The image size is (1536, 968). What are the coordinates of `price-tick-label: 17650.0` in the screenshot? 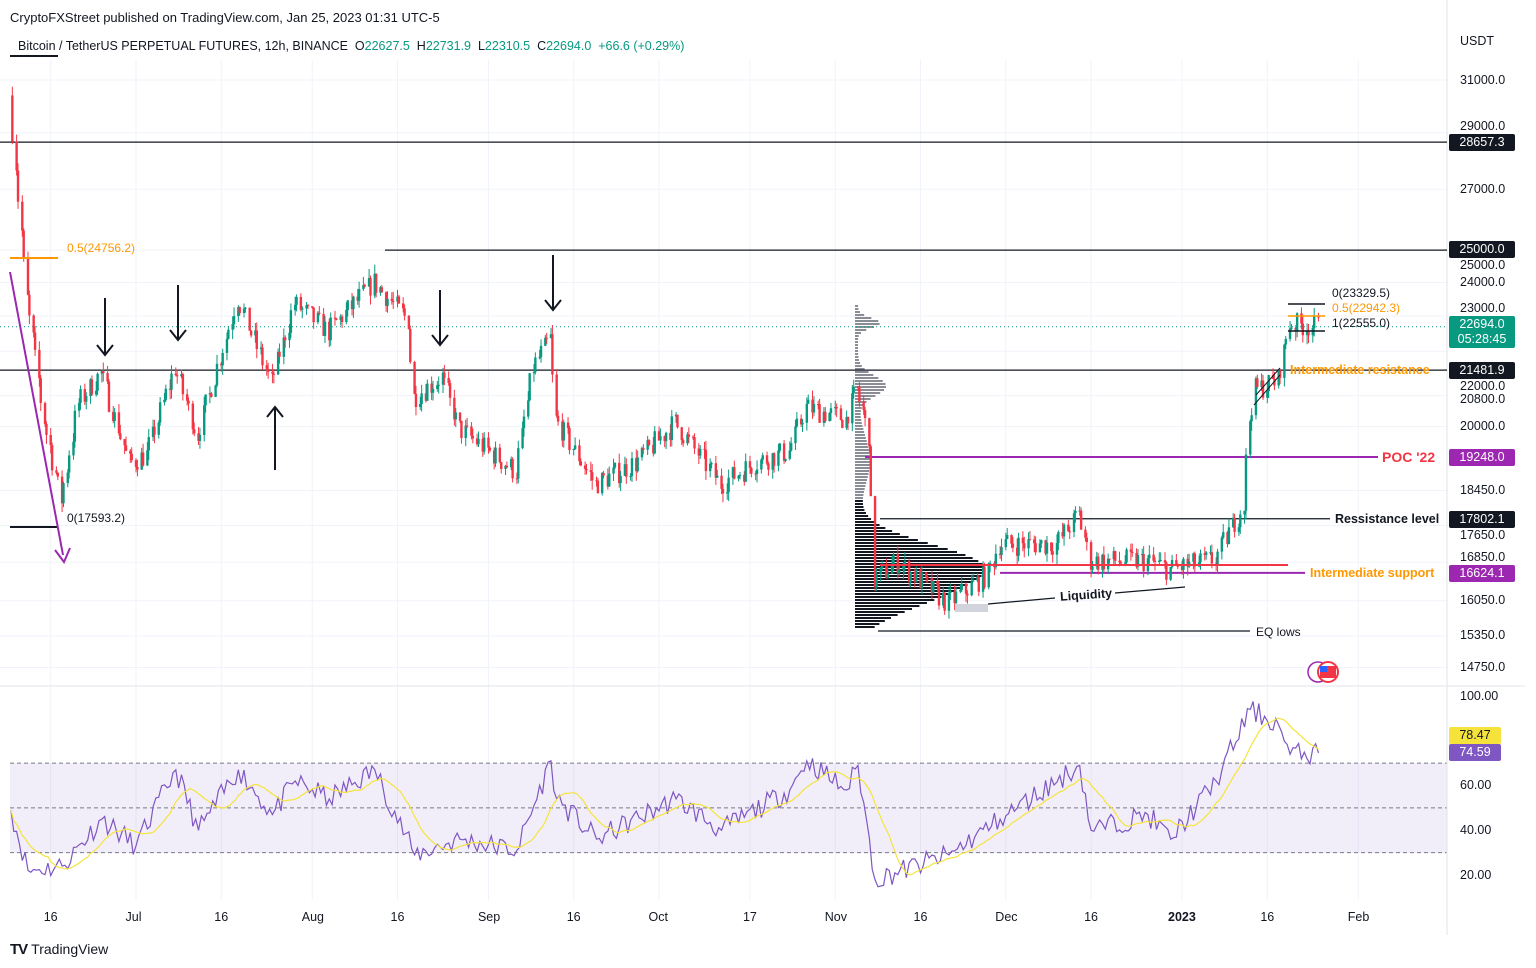 It's located at (1483, 535).